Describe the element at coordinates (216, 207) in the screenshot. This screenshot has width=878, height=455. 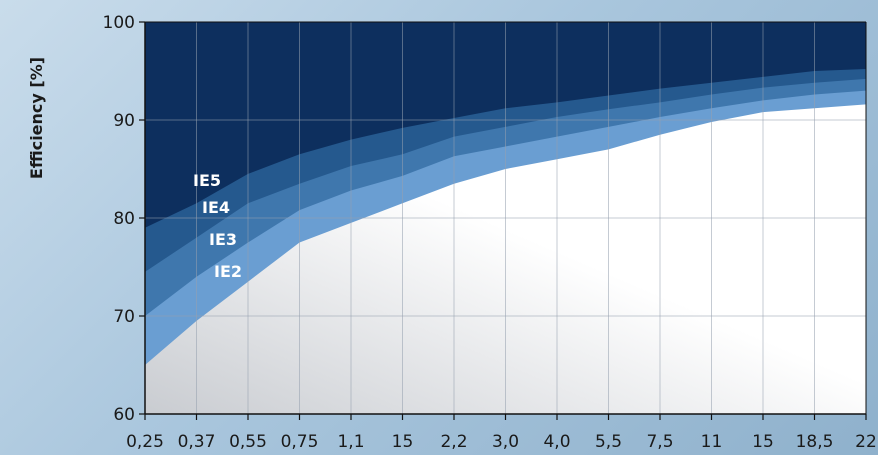
I see `band-label-ie4: IE4` at that location.